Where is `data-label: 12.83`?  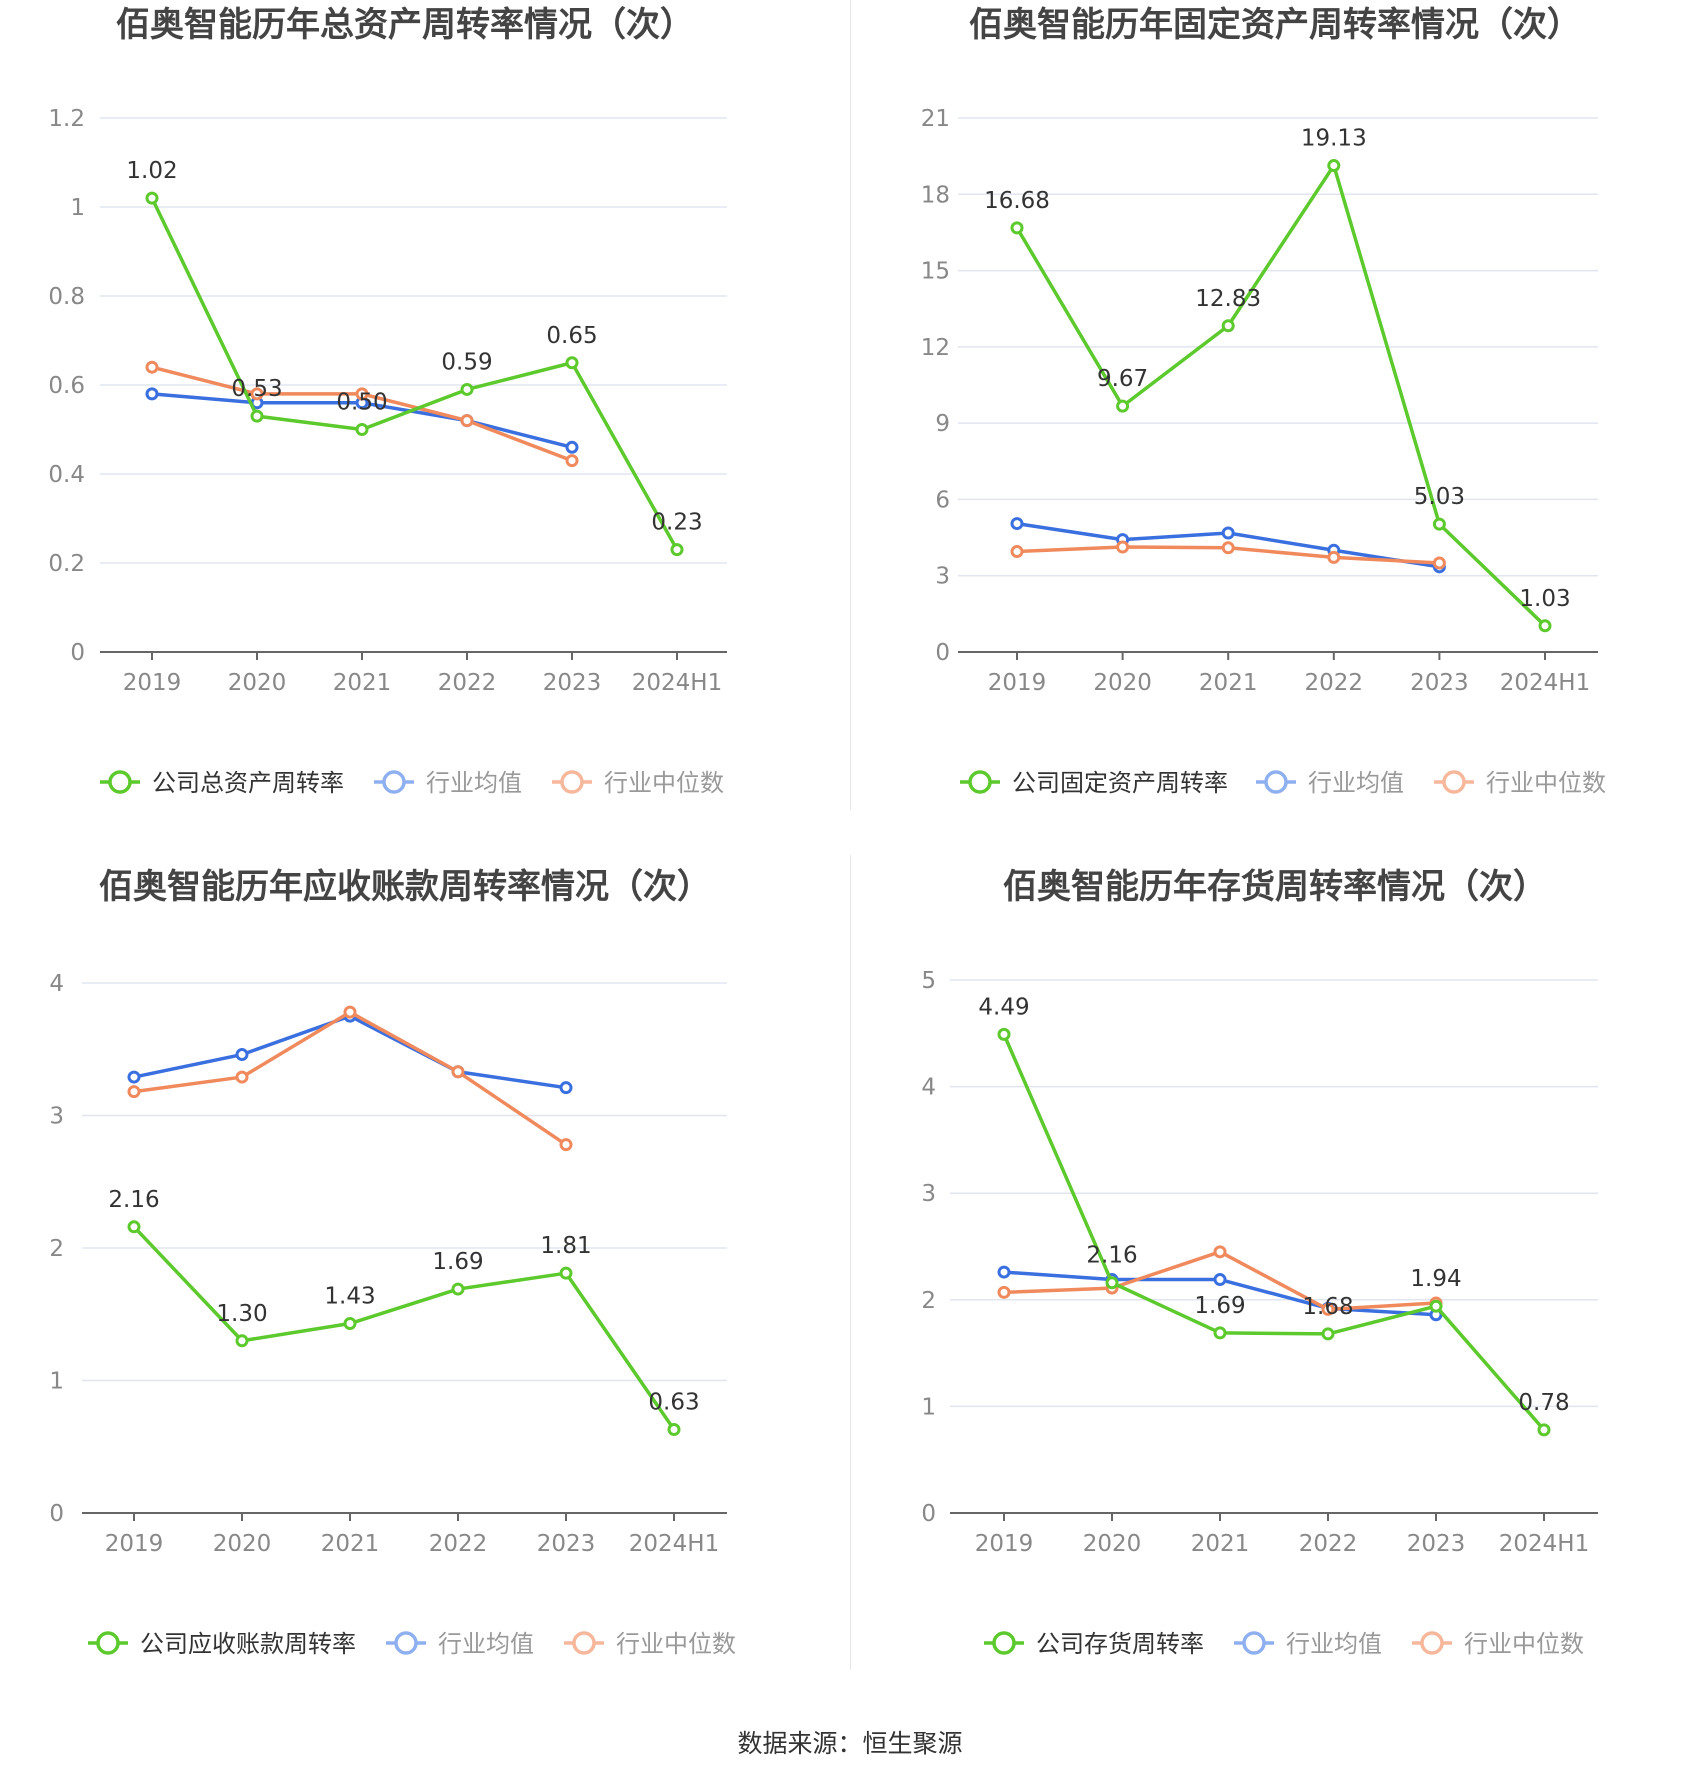
data-label: 12.83 is located at coordinates (1228, 299).